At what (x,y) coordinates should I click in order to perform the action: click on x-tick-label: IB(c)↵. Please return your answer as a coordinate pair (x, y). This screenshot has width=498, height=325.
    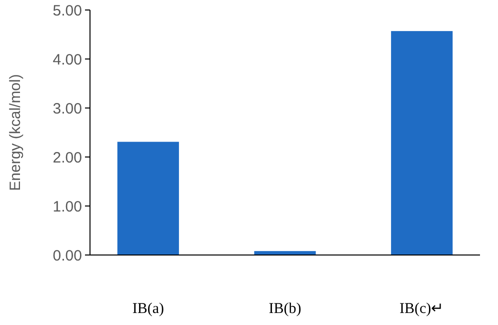
    Looking at the image, I should click on (422, 309).